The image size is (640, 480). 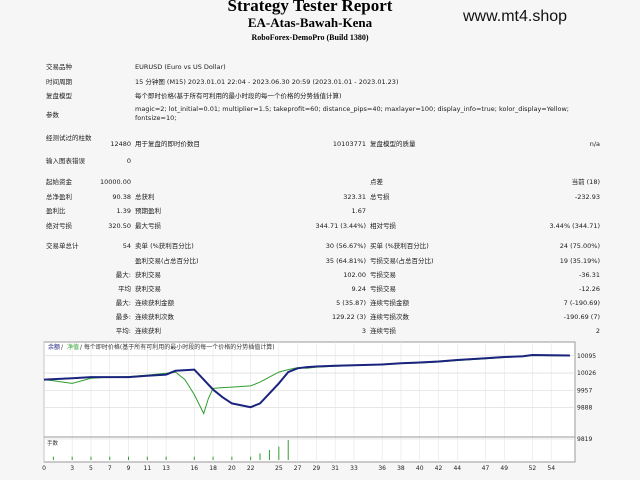 What do you see at coordinates (91, 468) in the screenshot?
I see `x-tick-label: 5` at bounding box center [91, 468].